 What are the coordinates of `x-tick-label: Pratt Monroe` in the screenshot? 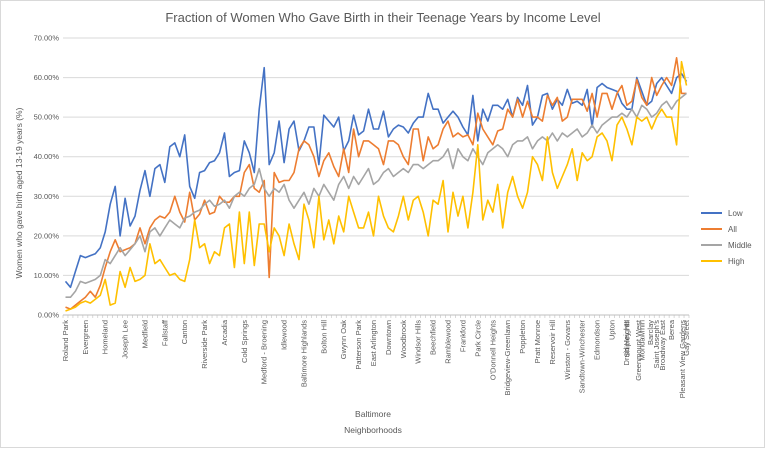 It's located at (537, 341).